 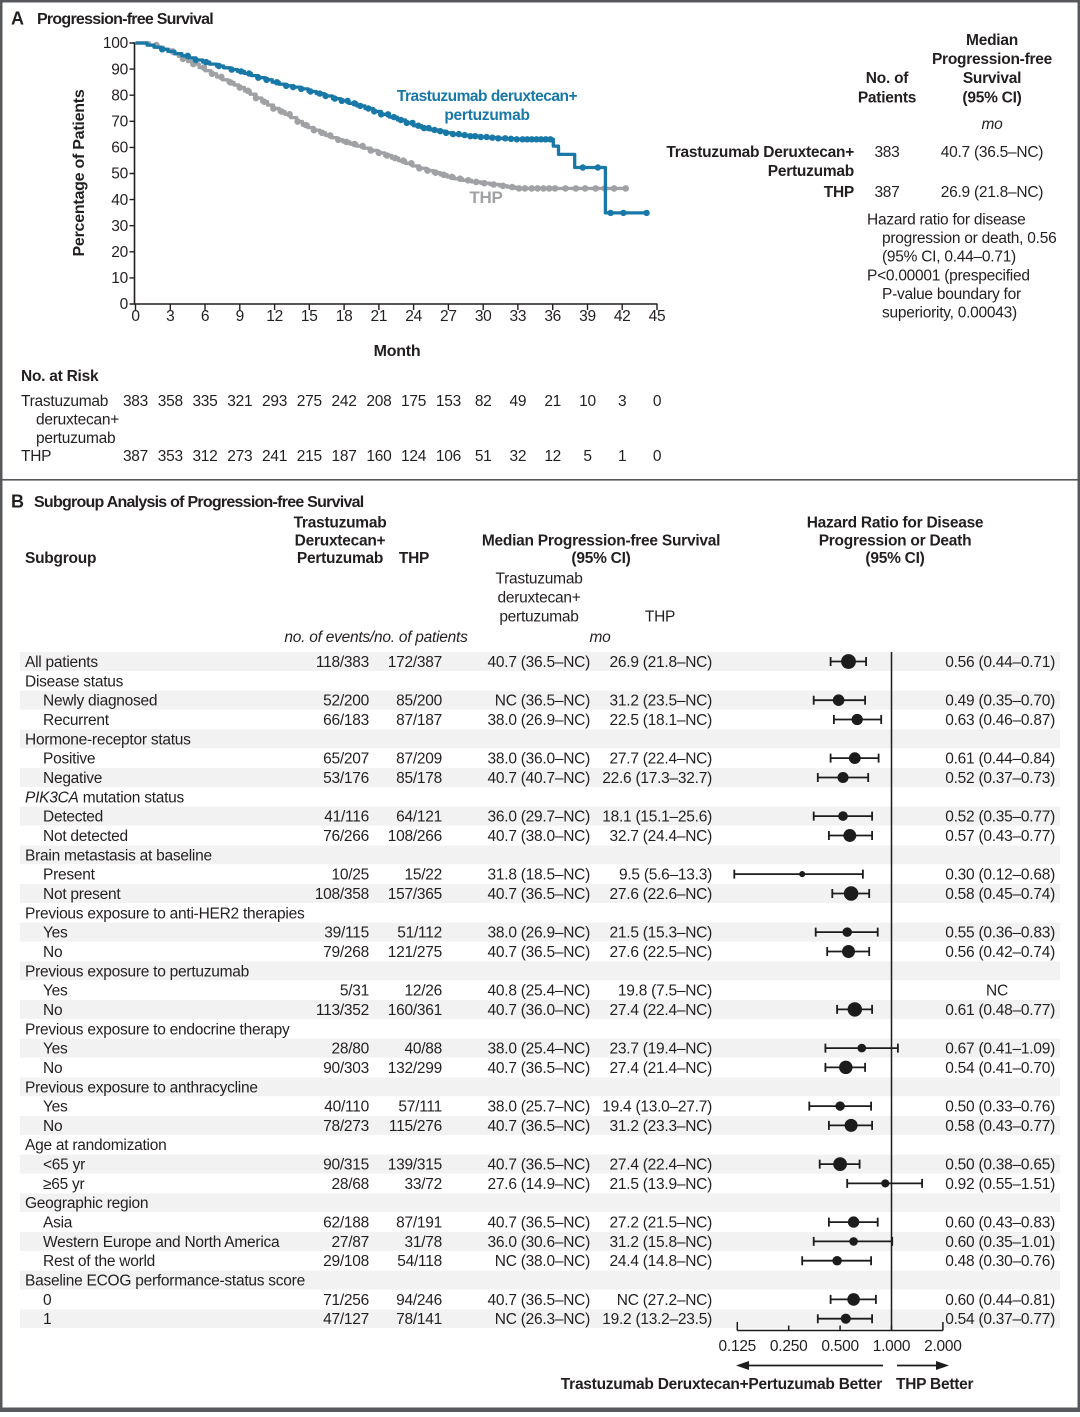 I want to click on svg-text: 38.0 (25.7–NC), so click(x=539, y=1107).